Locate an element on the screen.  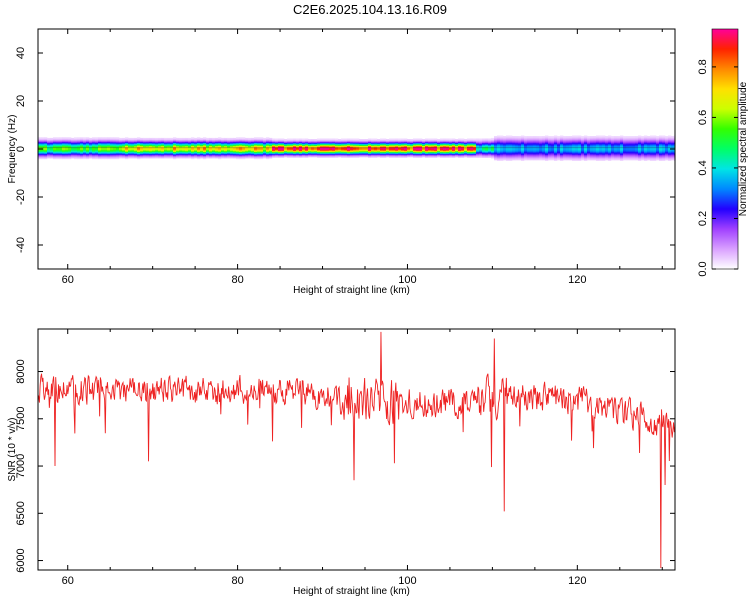
spectrogram-cells is located at coordinates (356, 148).